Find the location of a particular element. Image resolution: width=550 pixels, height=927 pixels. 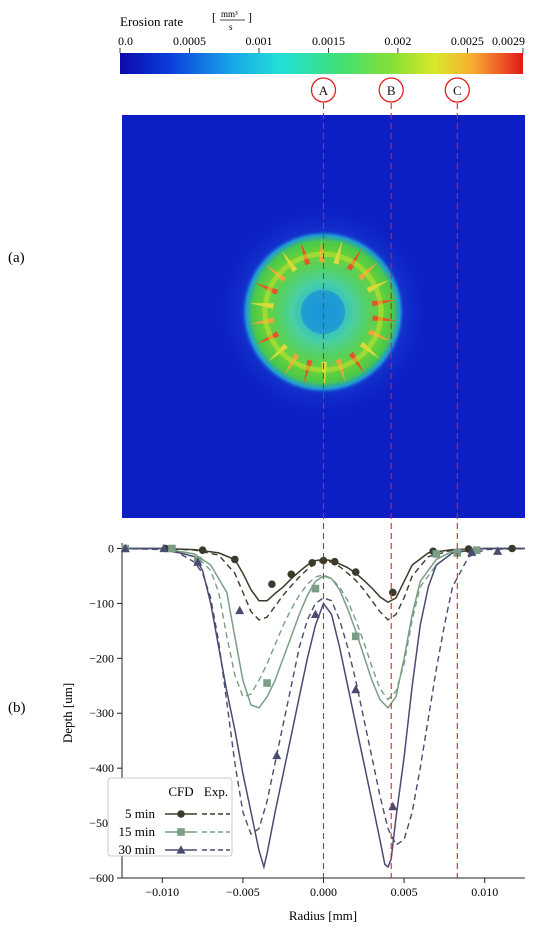

colorbar-unit: [ mm³ s ] is located at coordinates (232, 20).